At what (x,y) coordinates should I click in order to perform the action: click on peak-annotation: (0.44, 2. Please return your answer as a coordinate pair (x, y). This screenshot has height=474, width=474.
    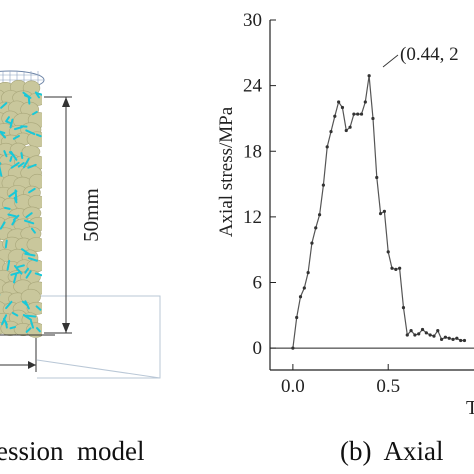
    Looking at the image, I should click on (429, 54).